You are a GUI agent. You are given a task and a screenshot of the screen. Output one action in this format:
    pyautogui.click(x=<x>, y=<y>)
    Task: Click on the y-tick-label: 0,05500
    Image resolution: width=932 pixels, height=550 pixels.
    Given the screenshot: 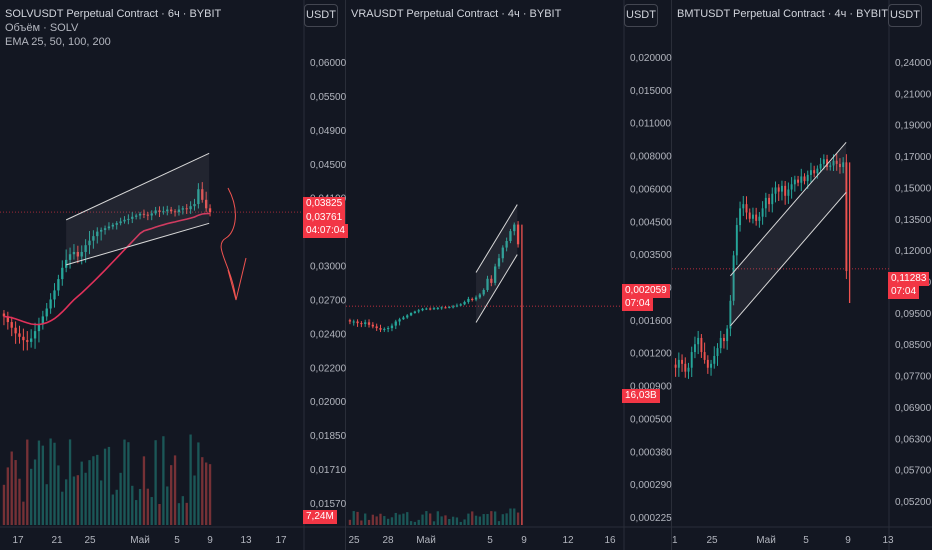 What is the action you would take?
    pyautogui.click(x=328, y=97)
    